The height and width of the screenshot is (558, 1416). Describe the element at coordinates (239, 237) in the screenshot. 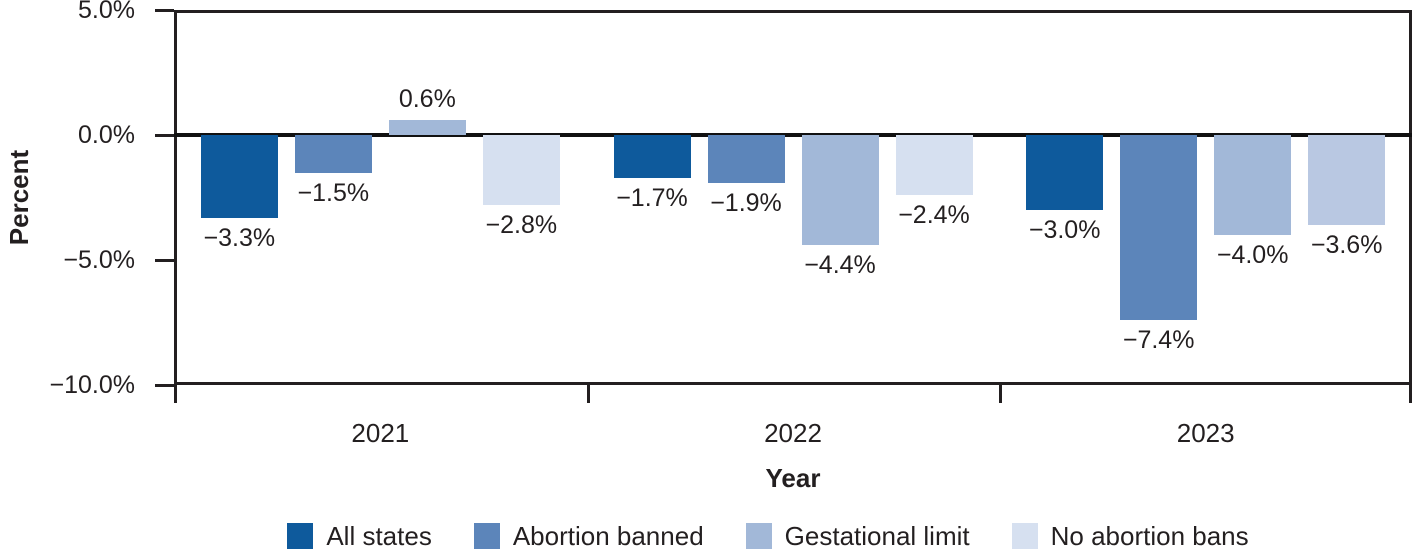

I see `bar-value-label-all-states-2021: −3.3%` at that location.